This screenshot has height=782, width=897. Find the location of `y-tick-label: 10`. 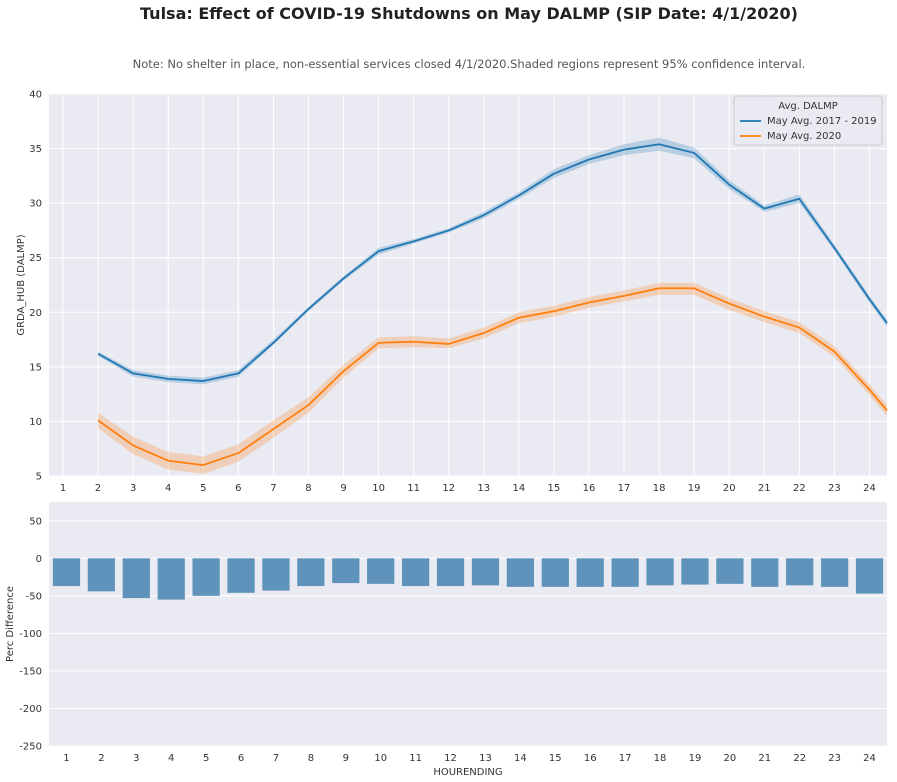

y-tick-label: 10 is located at coordinates (35, 422).